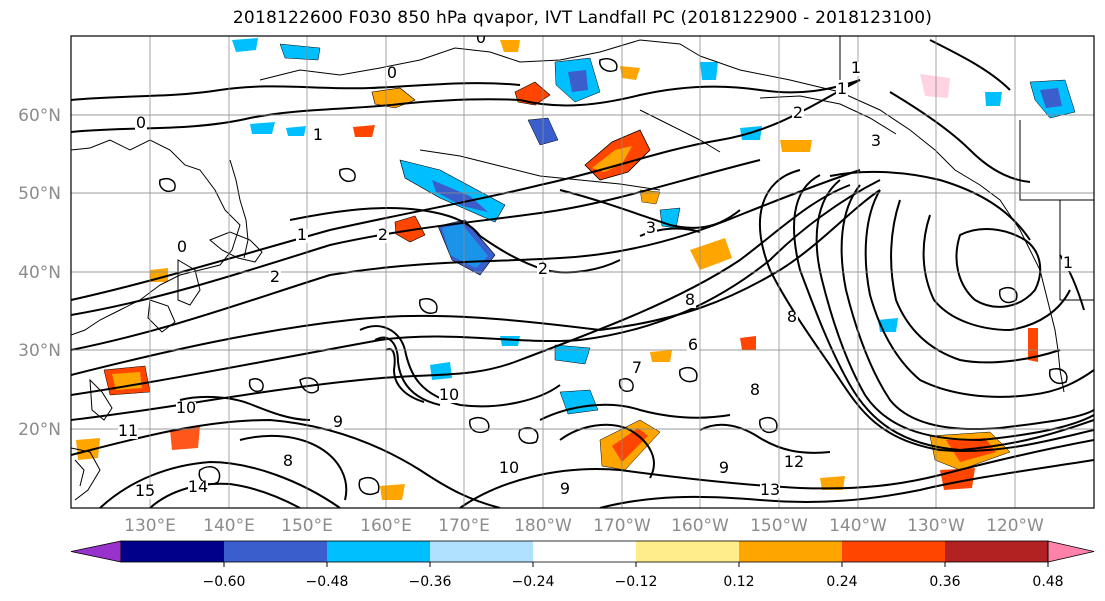  I want to click on contour-label: 15, so click(145, 490).